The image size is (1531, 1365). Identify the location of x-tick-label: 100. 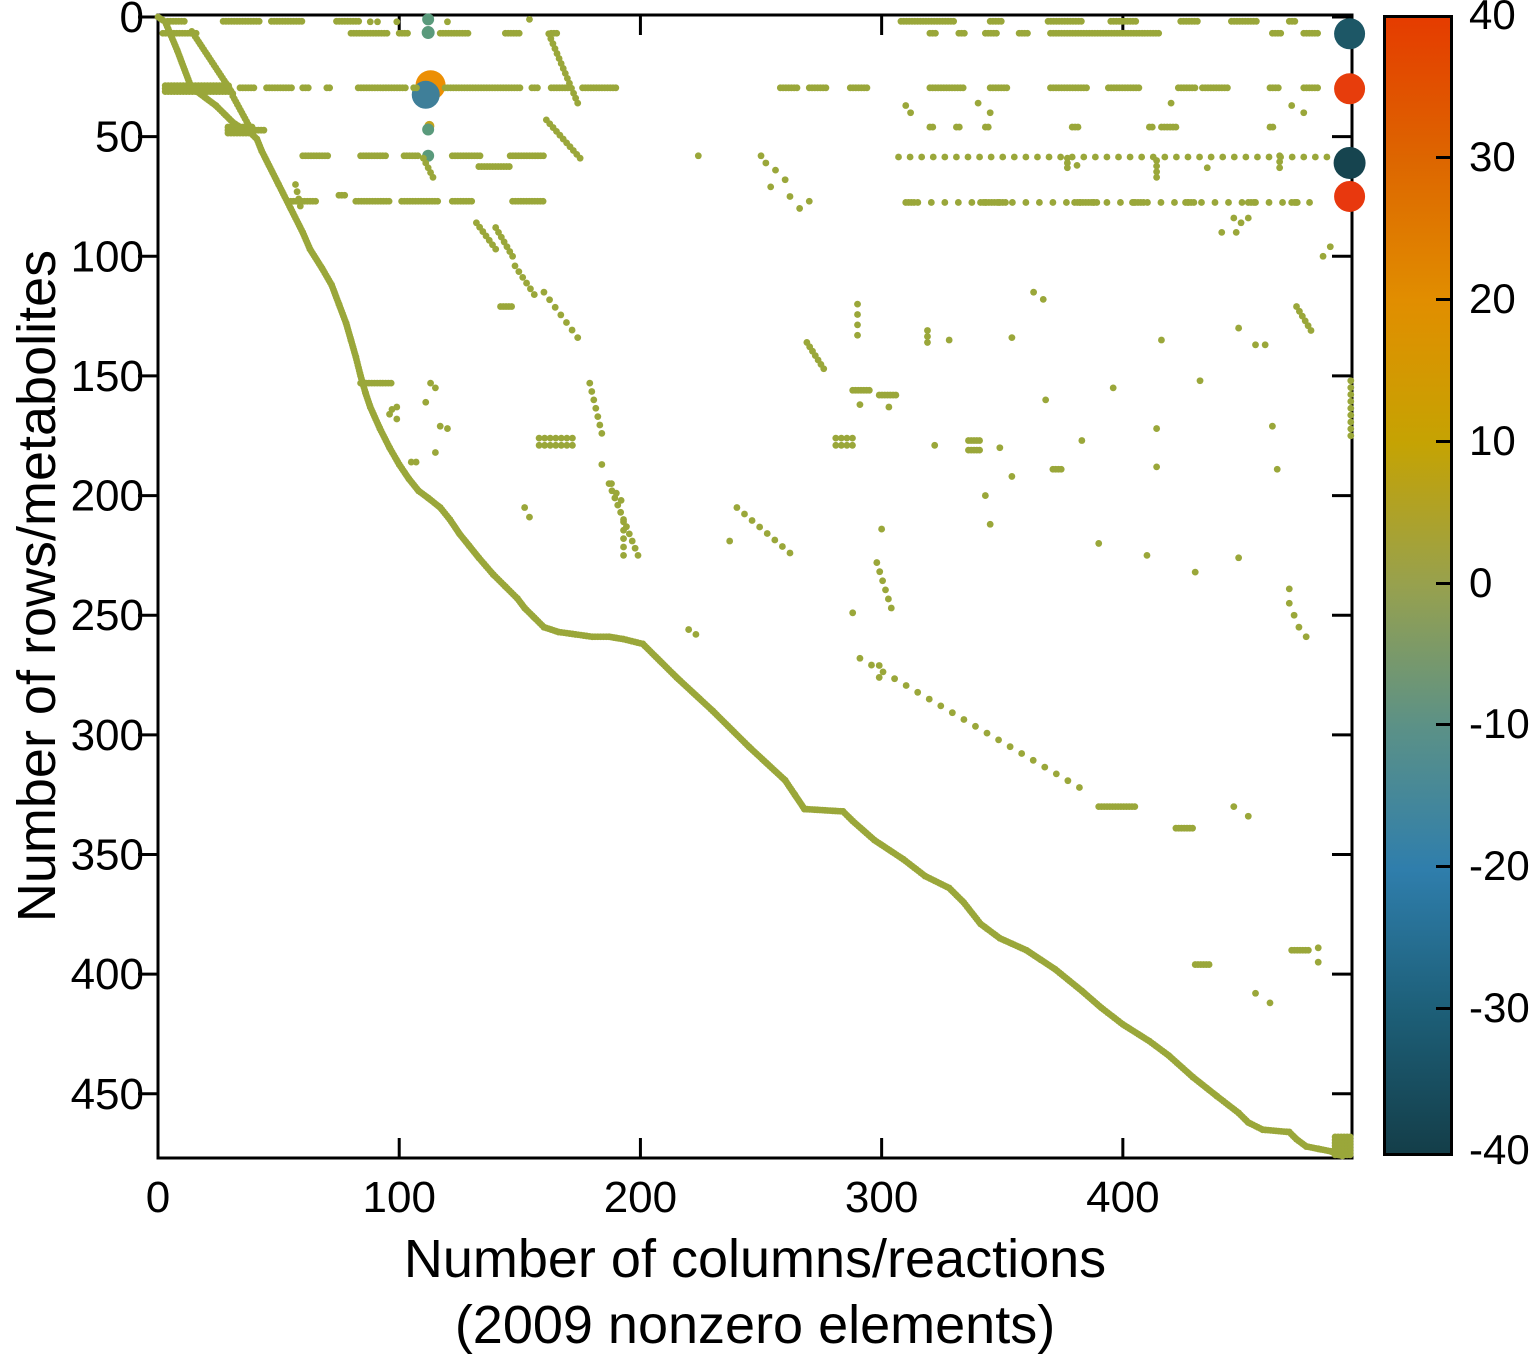
(399, 1197).